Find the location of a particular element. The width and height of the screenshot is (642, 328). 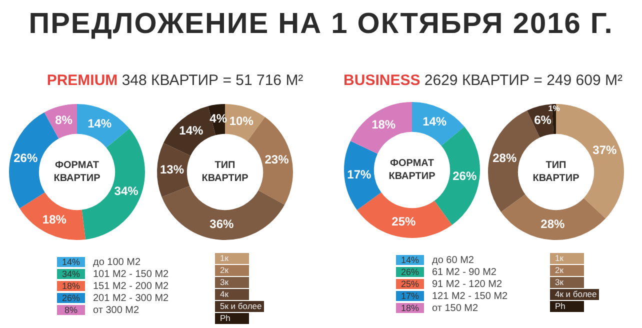

legend-label: 201 М2 - 300 М2 is located at coordinates (131, 298).